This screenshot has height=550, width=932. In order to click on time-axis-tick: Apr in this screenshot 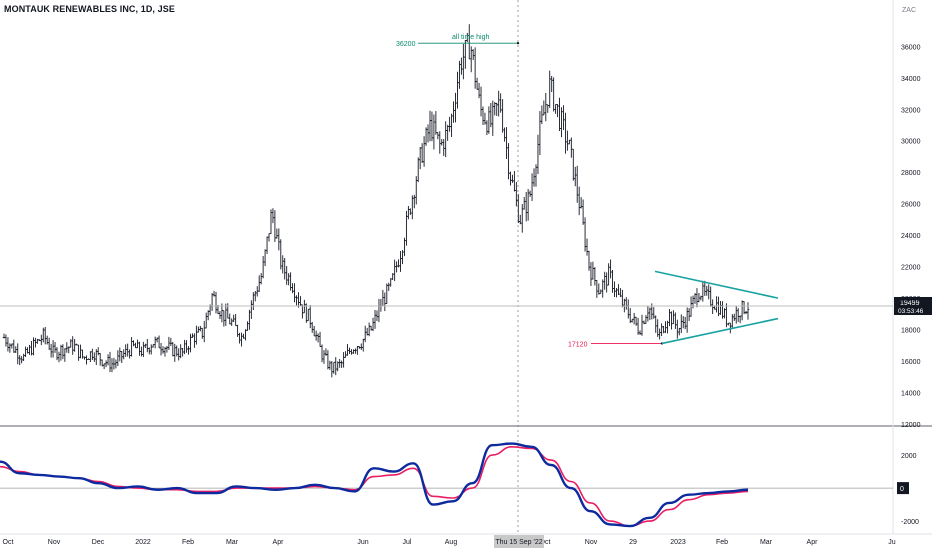, I will do `click(813, 542)`.